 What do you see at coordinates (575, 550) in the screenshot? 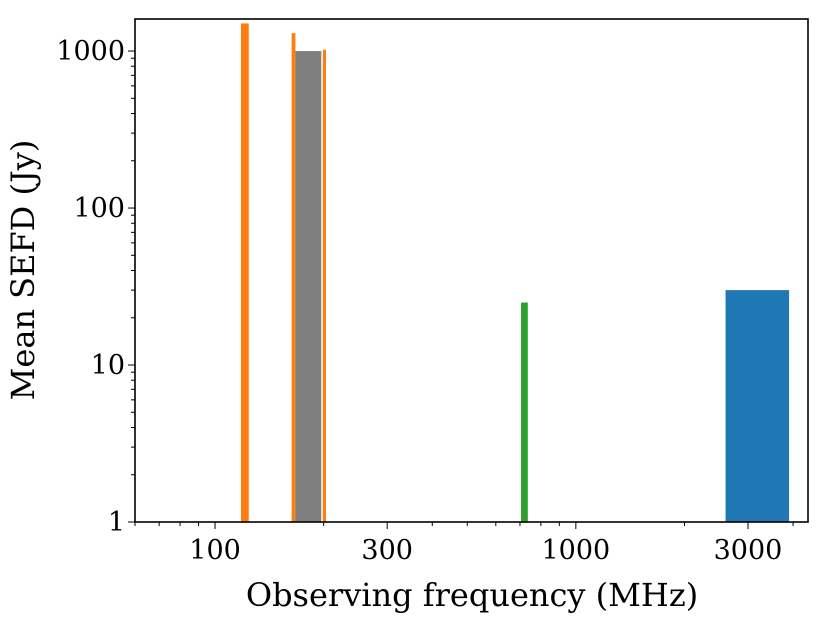
I see `x-tick-label: 1000` at bounding box center [575, 550].